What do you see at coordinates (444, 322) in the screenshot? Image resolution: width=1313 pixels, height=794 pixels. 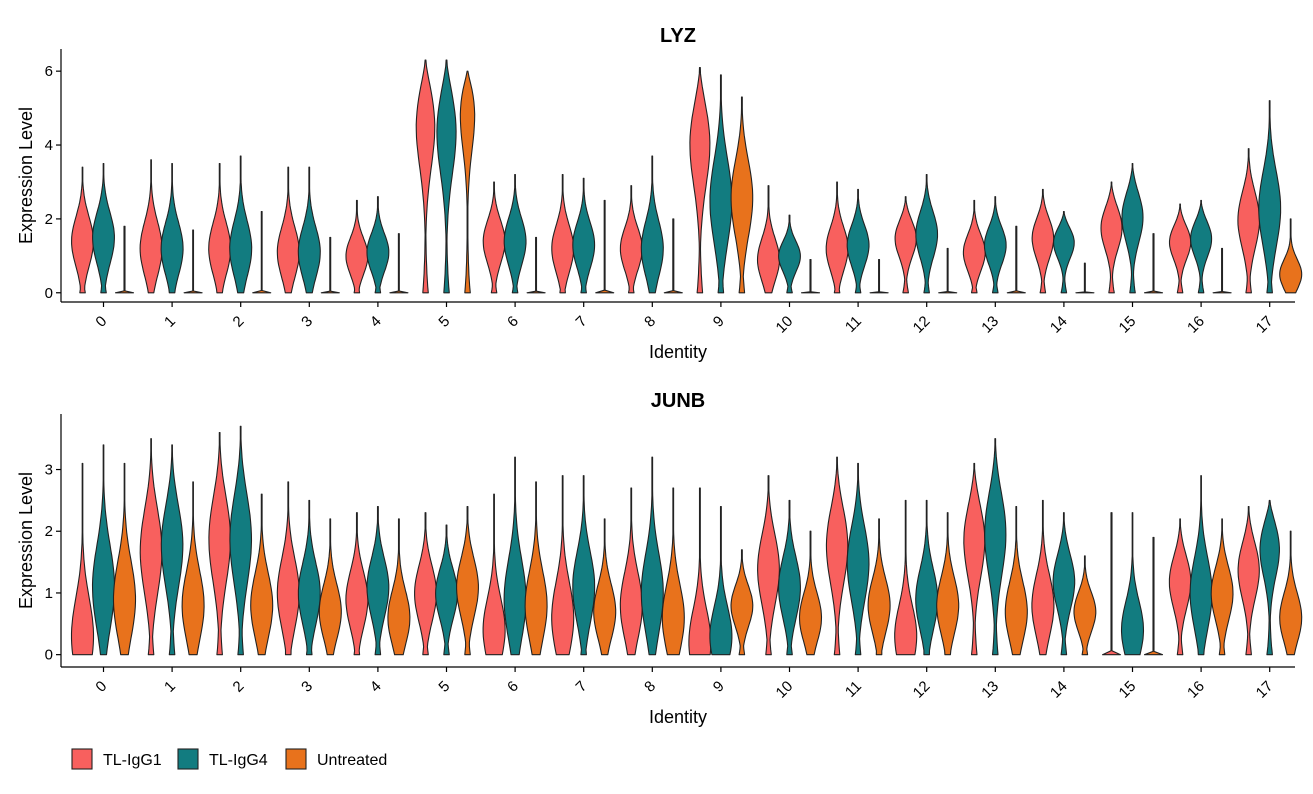 I see `x-tick-label: 5` at bounding box center [444, 322].